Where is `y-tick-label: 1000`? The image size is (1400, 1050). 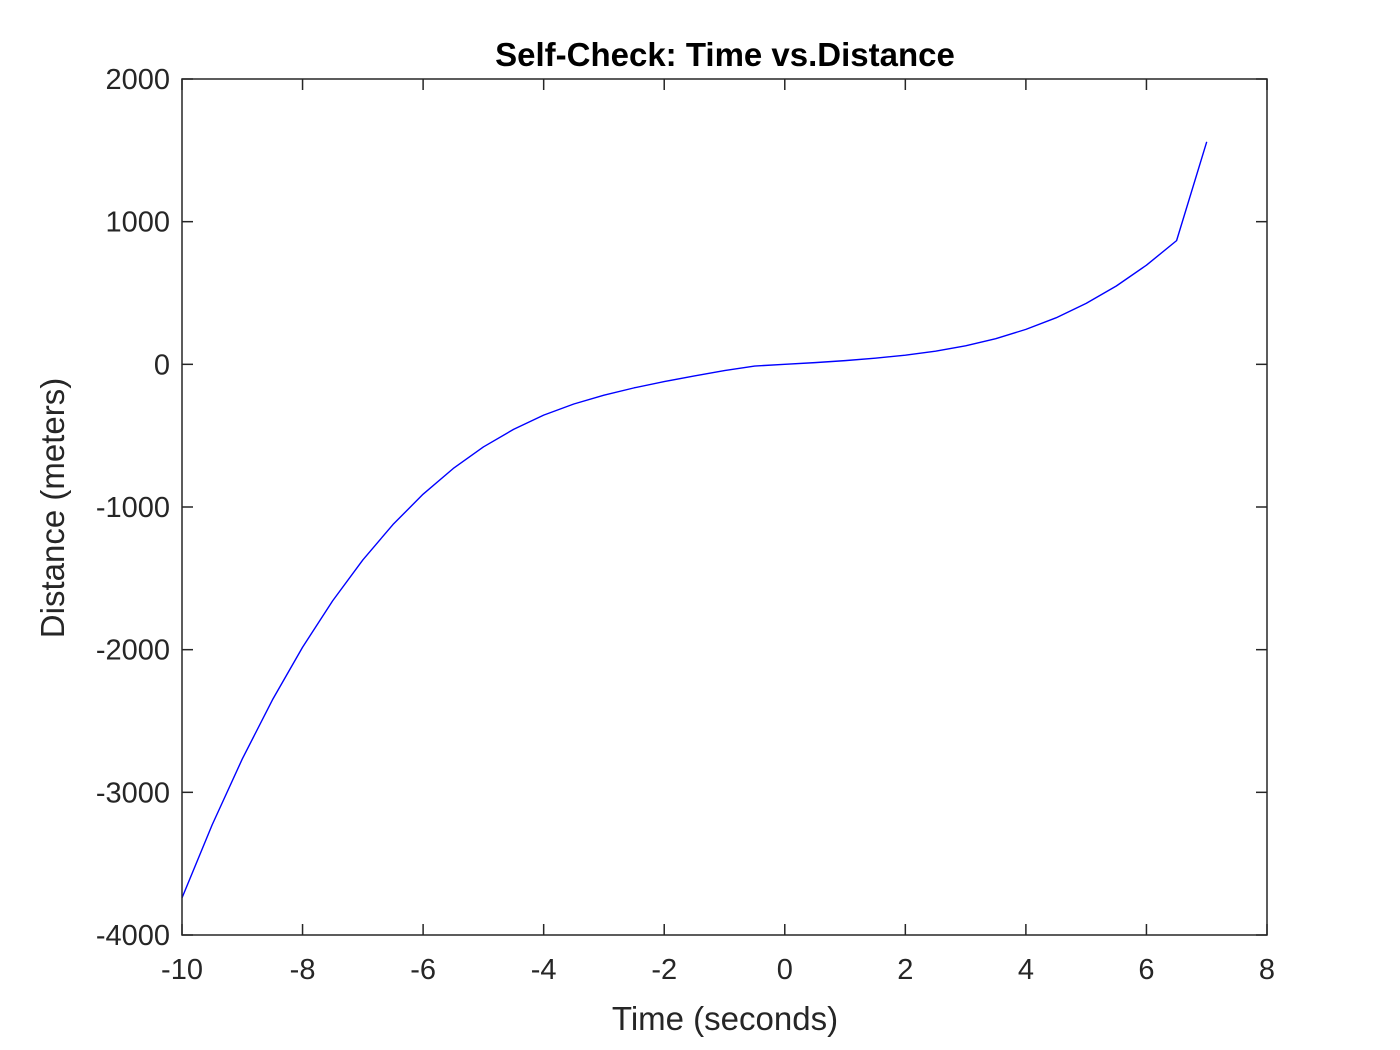 y-tick-label: 1000 is located at coordinates (137, 223).